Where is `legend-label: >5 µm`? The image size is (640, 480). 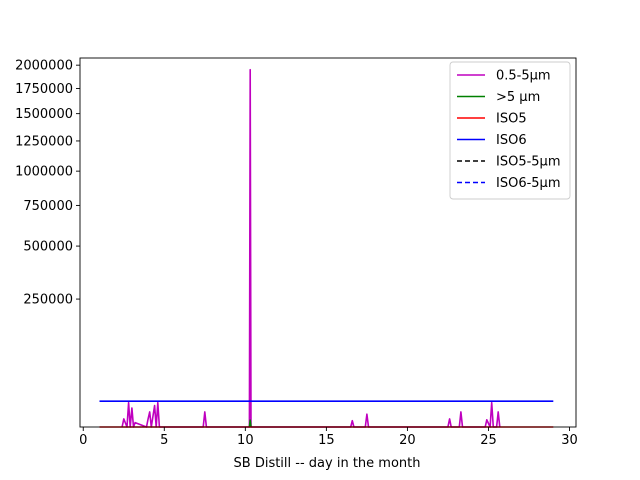
legend-label: >5 µm is located at coordinates (518, 97).